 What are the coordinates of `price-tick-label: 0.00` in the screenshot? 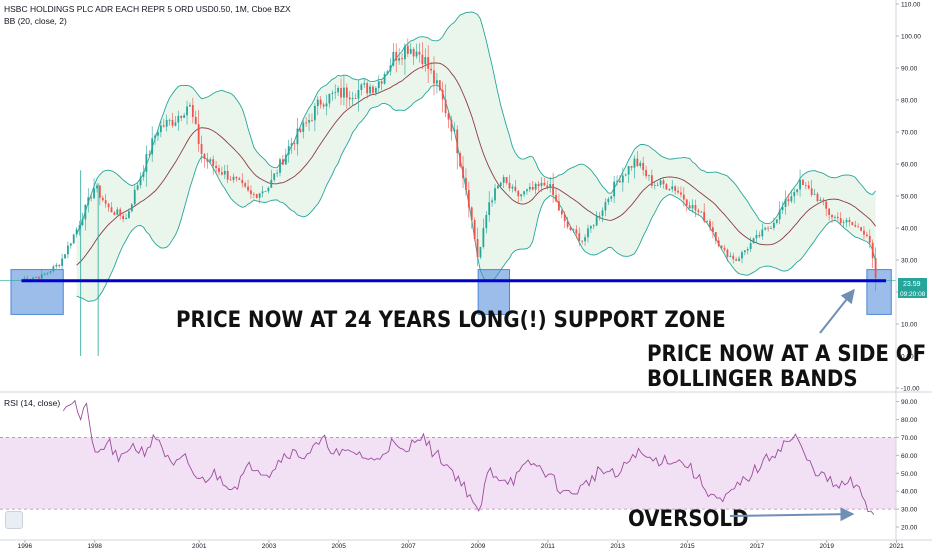 It's located at (907, 357).